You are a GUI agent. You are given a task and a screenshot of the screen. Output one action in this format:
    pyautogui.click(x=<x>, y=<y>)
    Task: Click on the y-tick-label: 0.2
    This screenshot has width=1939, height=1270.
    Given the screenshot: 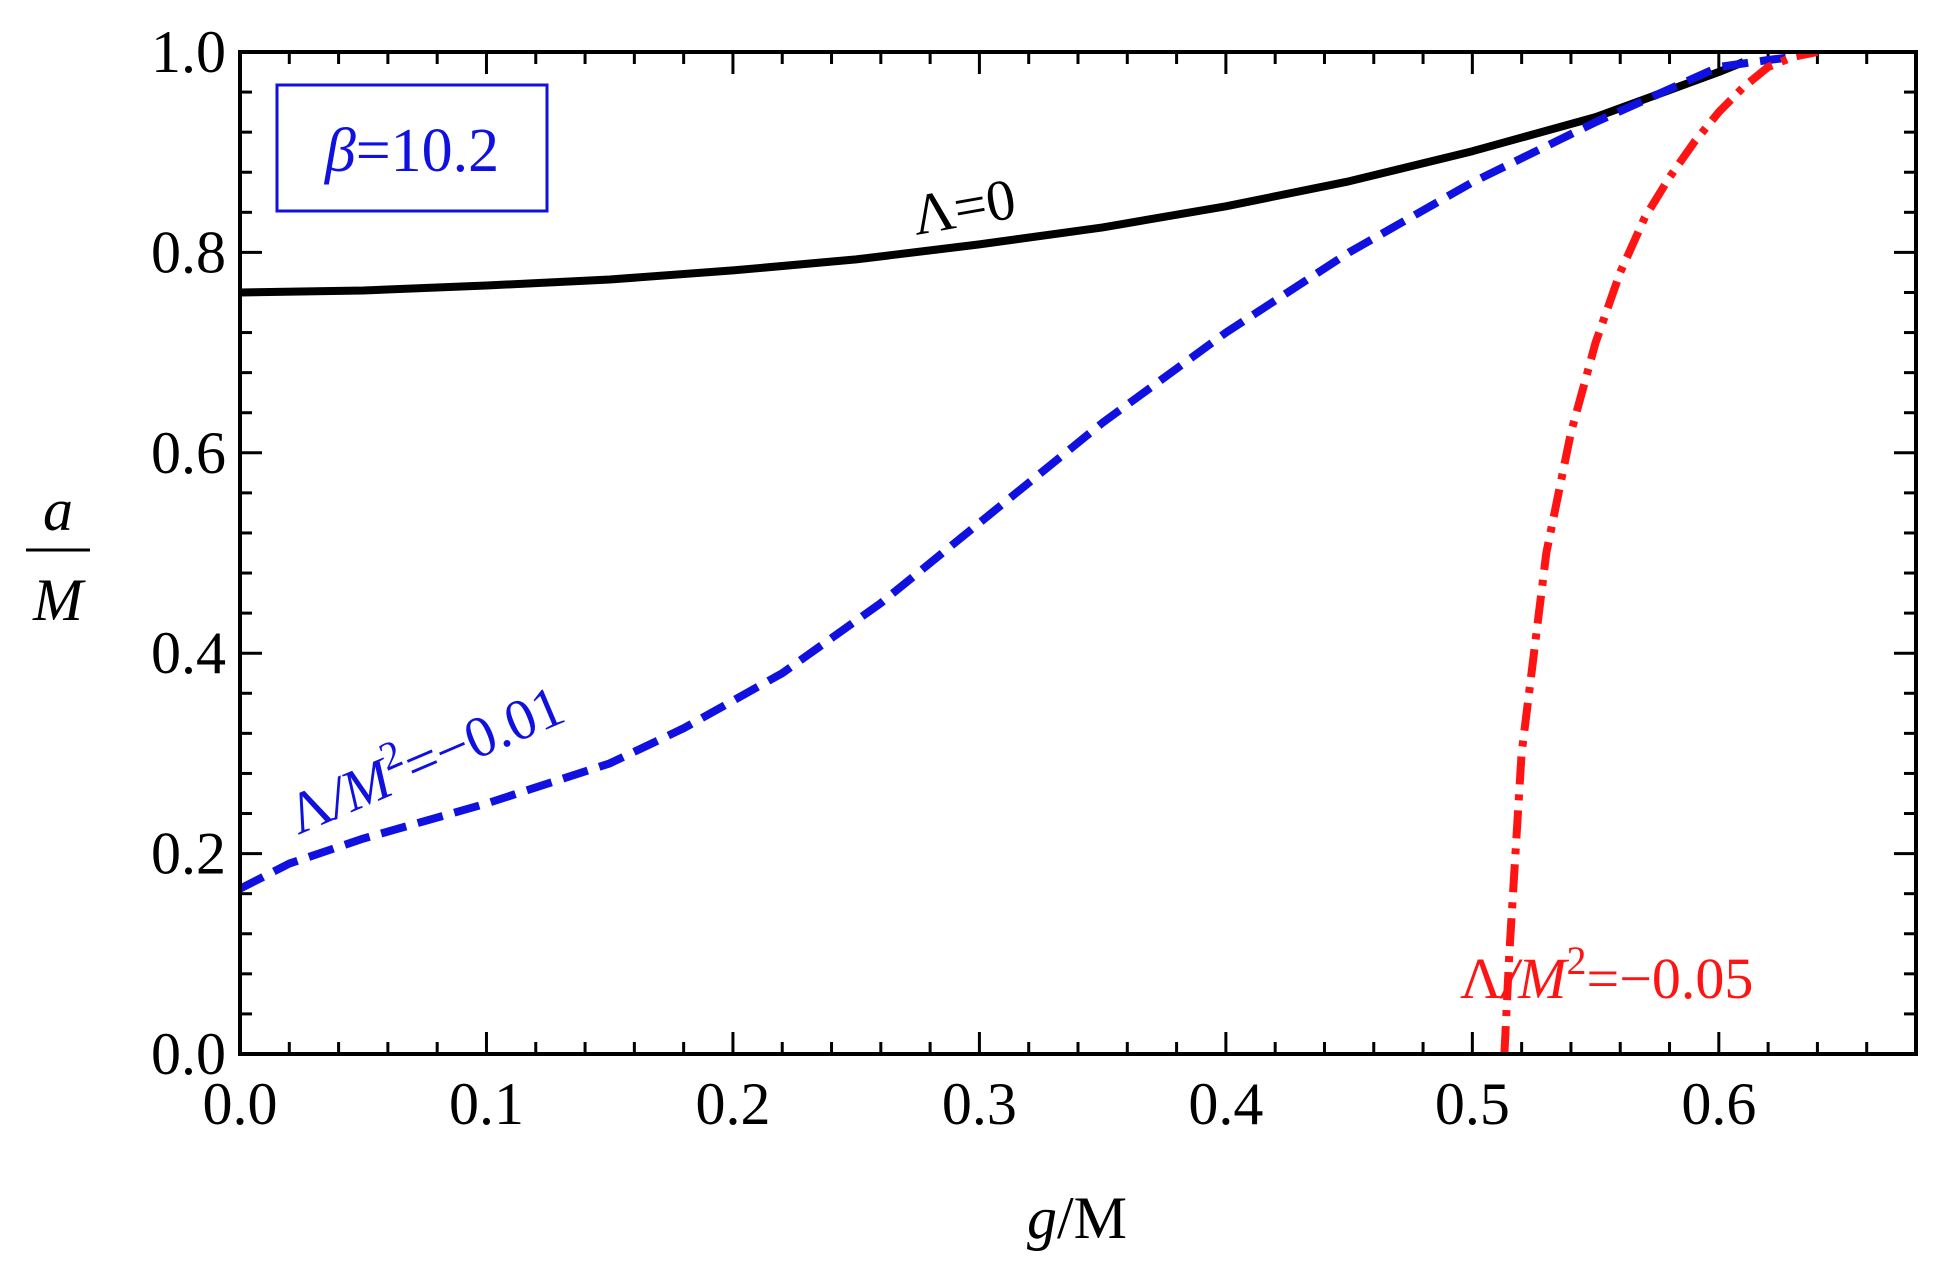 What is the action you would take?
    pyautogui.click(x=188, y=854)
    